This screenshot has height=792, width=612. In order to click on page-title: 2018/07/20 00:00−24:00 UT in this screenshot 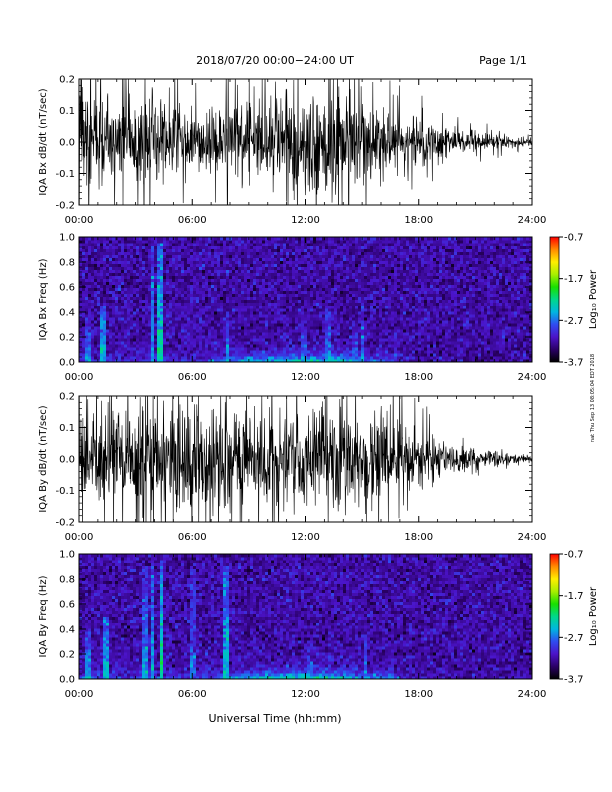, I will do `click(275, 60)`.